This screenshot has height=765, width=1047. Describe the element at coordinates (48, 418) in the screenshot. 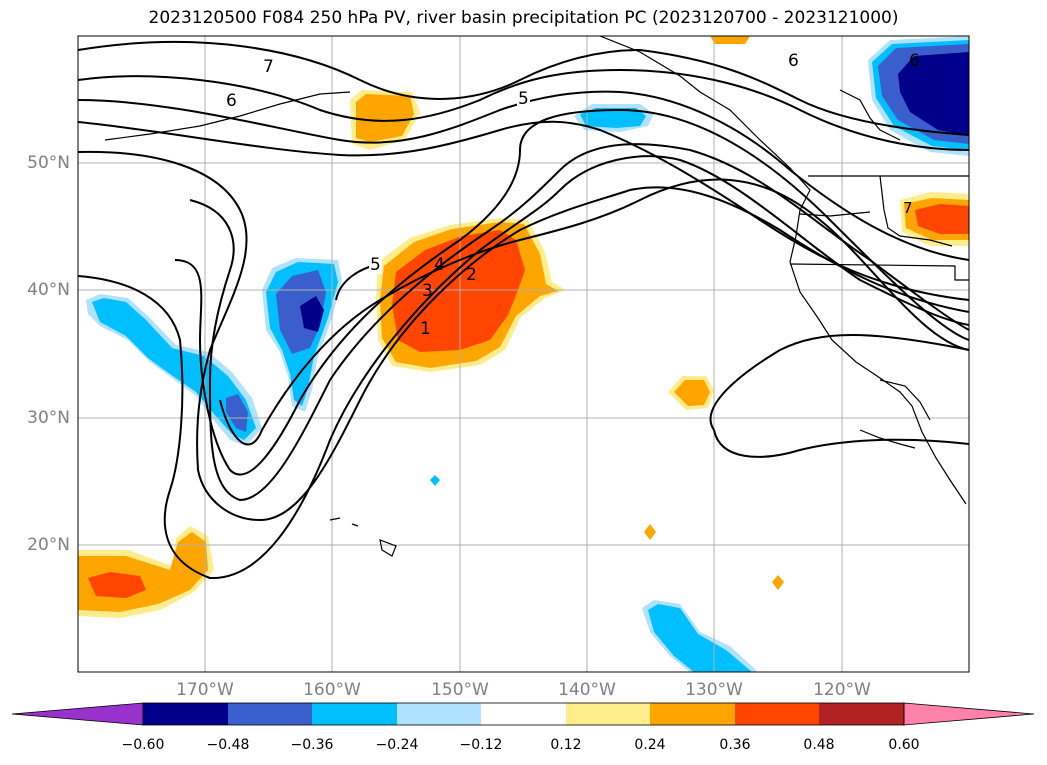

I see `lat-label-30n: 30°N` at that location.